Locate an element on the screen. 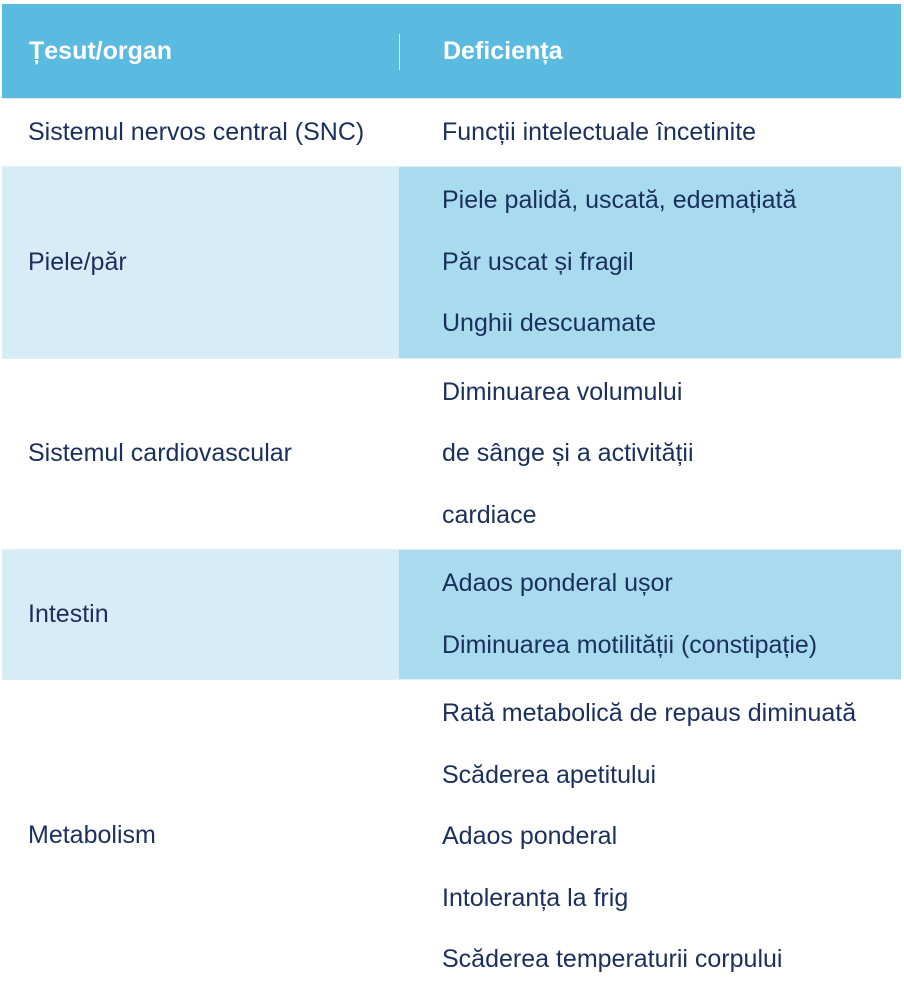 This screenshot has width=904, height=991. effect-item: Păr uscat și fragil is located at coordinates (538, 261).